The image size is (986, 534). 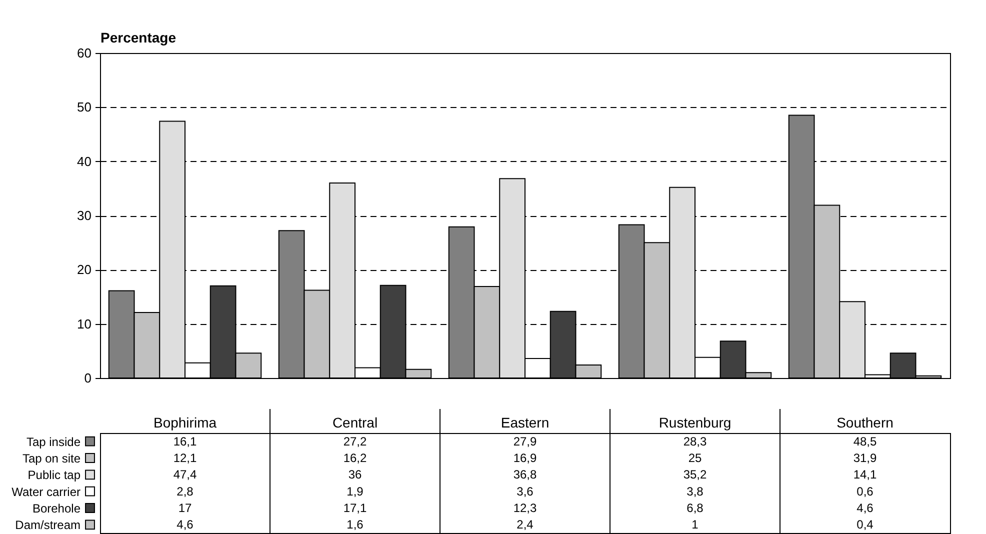 I want to click on data-label: 27,9, so click(x=525, y=441).